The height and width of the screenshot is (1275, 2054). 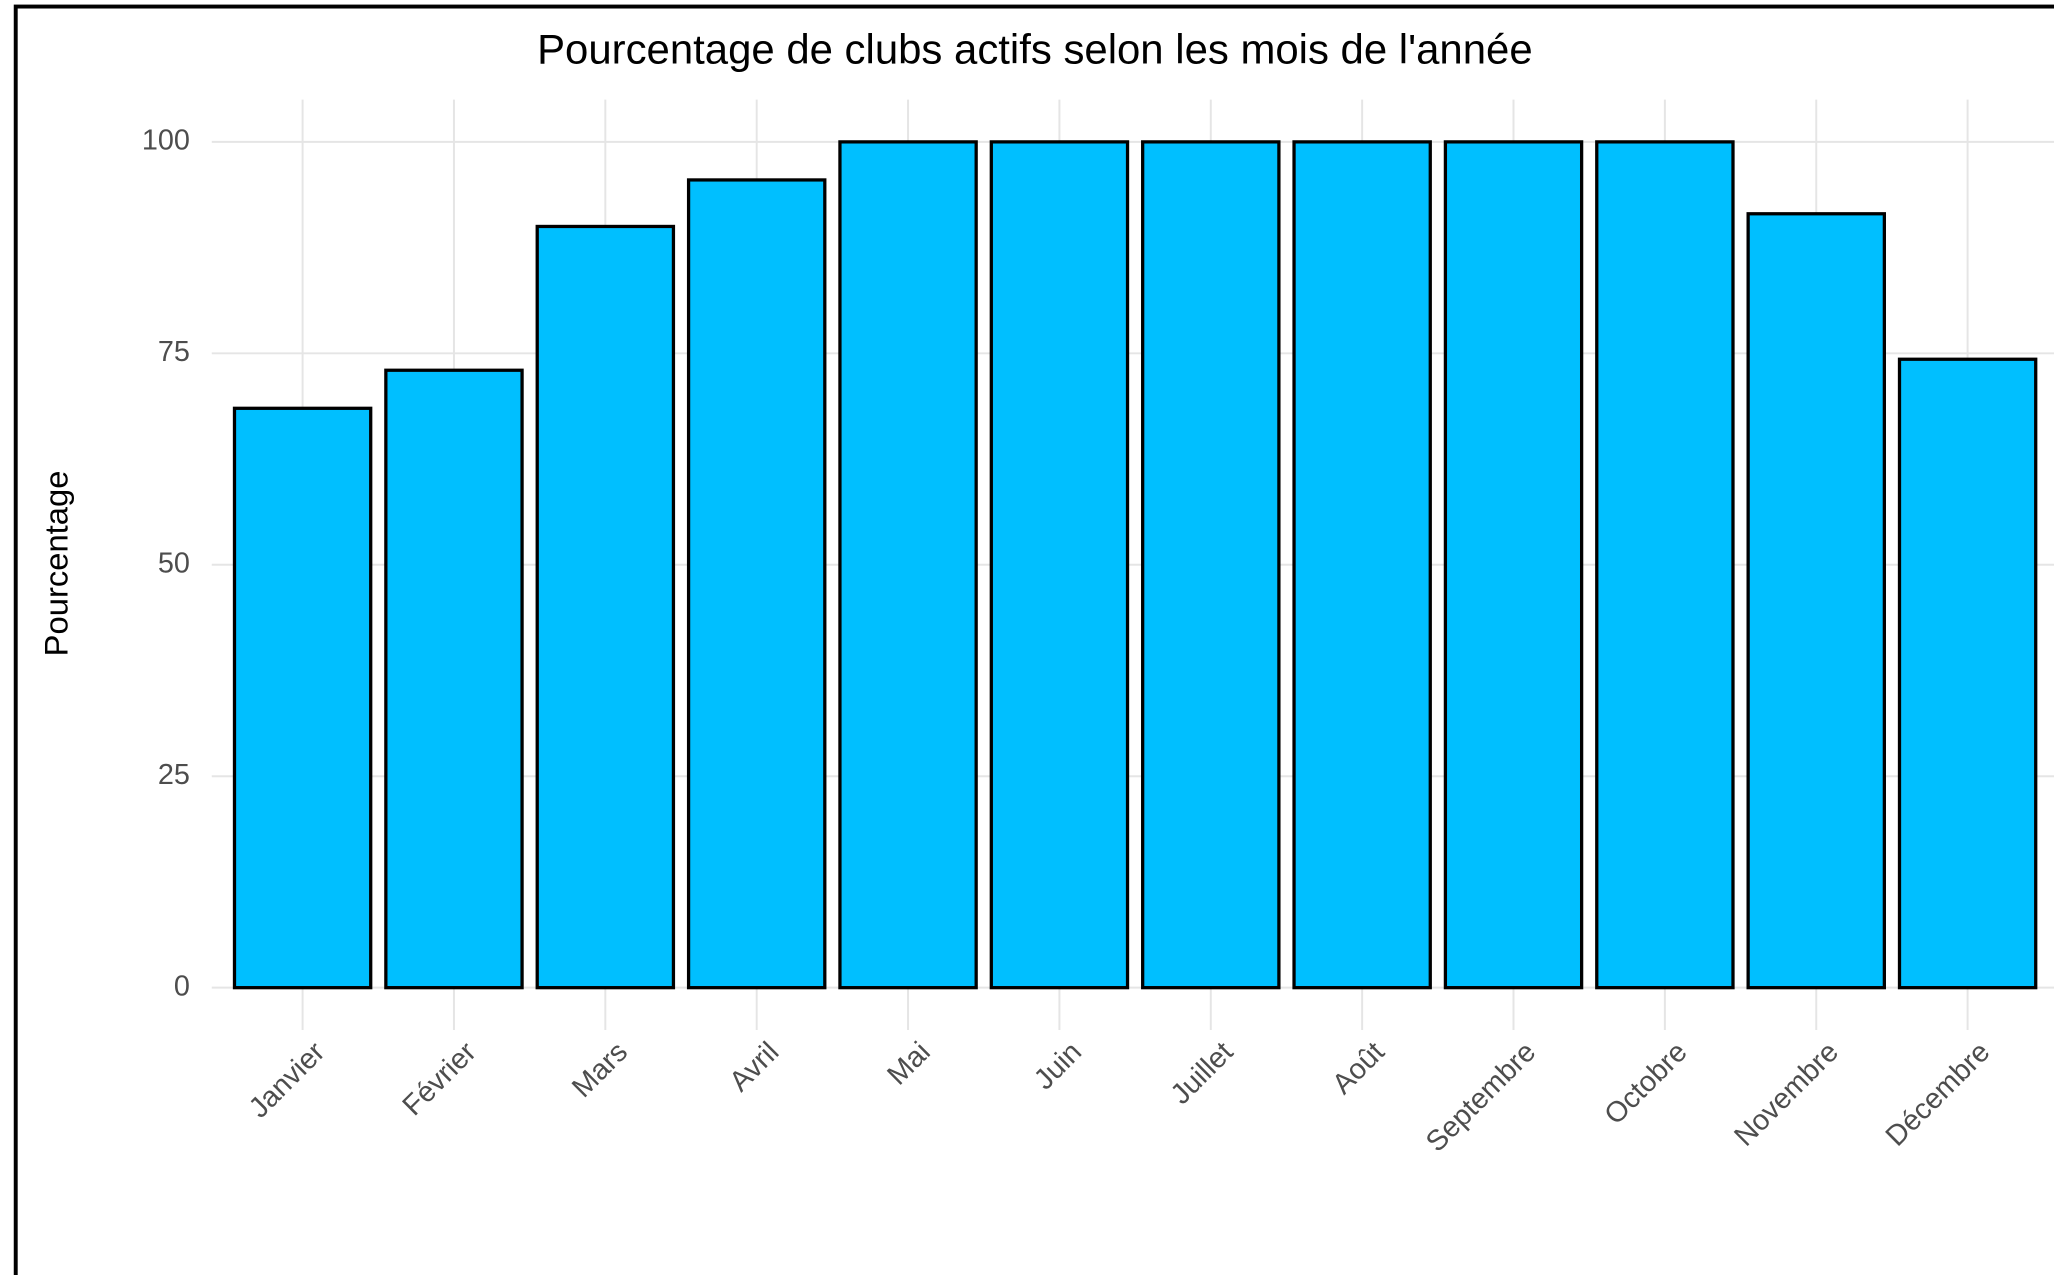 What do you see at coordinates (440, 1079) in the screenshot?
I see `x-tick-label: Février` at bounding box center [440, 1079].